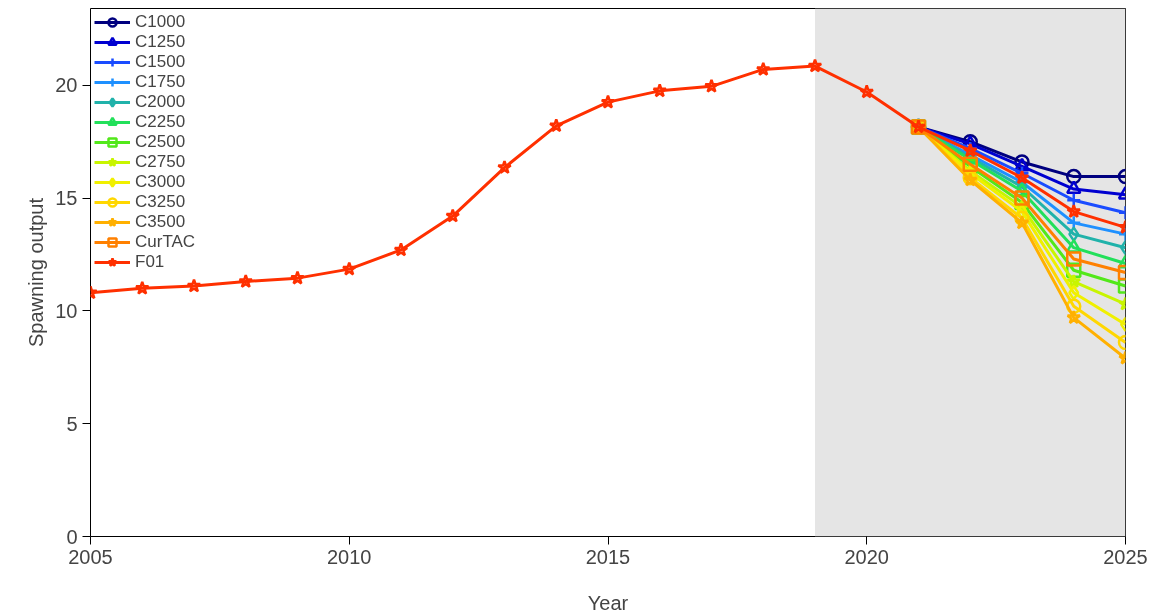 This screenshot has width=1160, height=616. I want to click on x-tick-label: 2015, so click(608, 556).